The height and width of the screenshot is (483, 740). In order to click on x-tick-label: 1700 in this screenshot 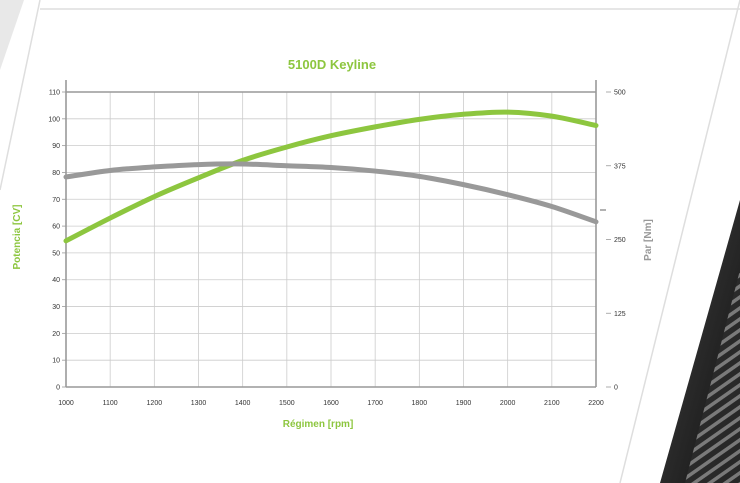, I will do `click(375, 403)`.